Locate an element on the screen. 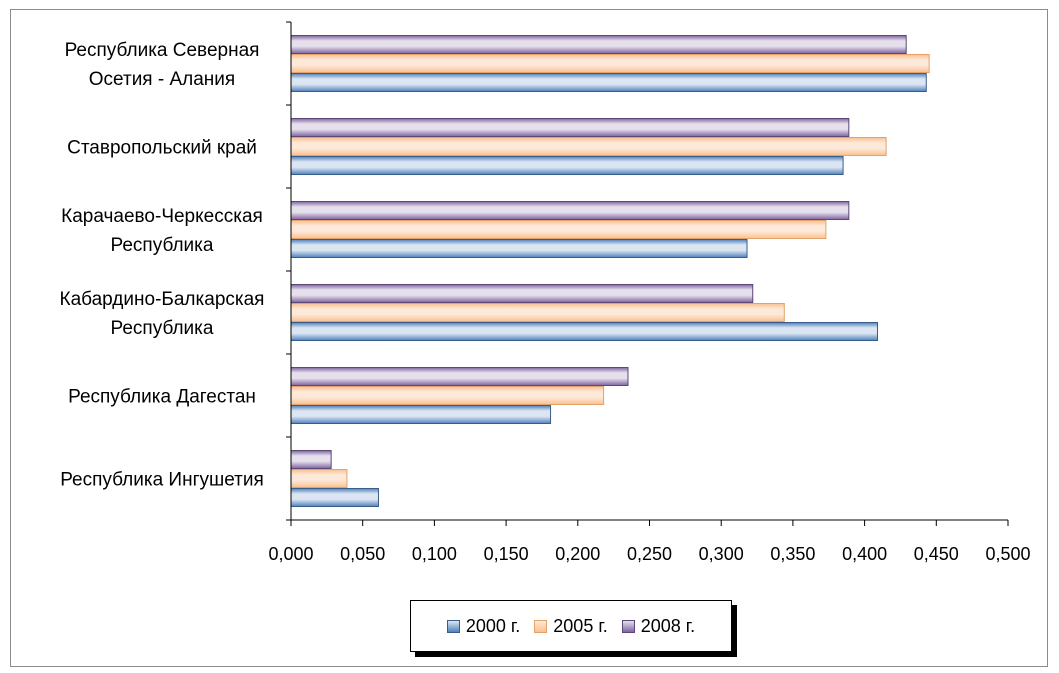 The image size is (1059, 673). x-tick-label: 0,150 is located at coordinates (506, 554).